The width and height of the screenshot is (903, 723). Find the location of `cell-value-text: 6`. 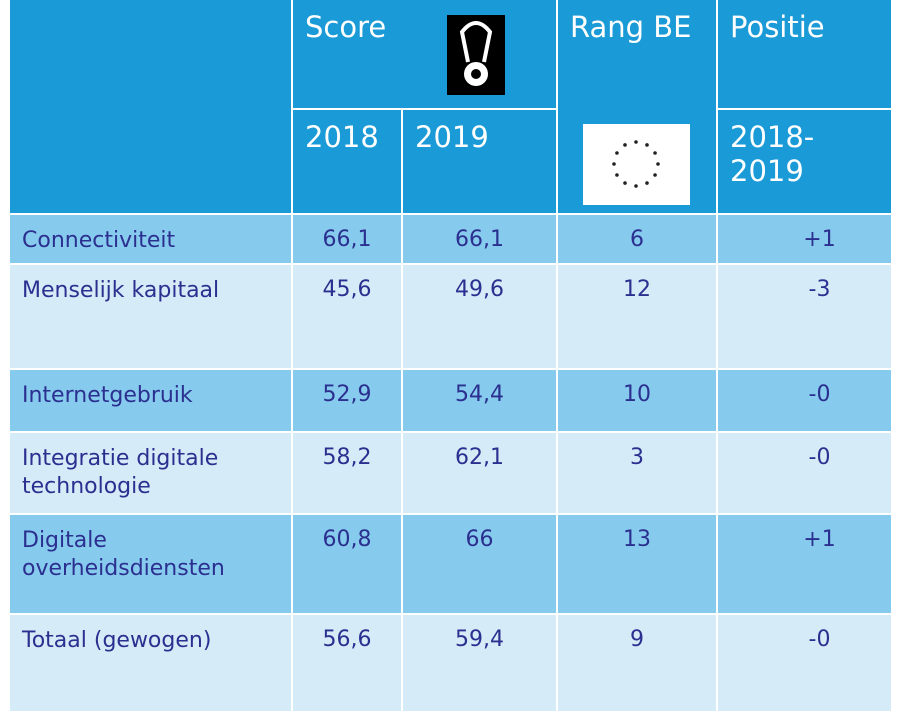

cell-value-text: 6 is located at coordinates (637, 239).